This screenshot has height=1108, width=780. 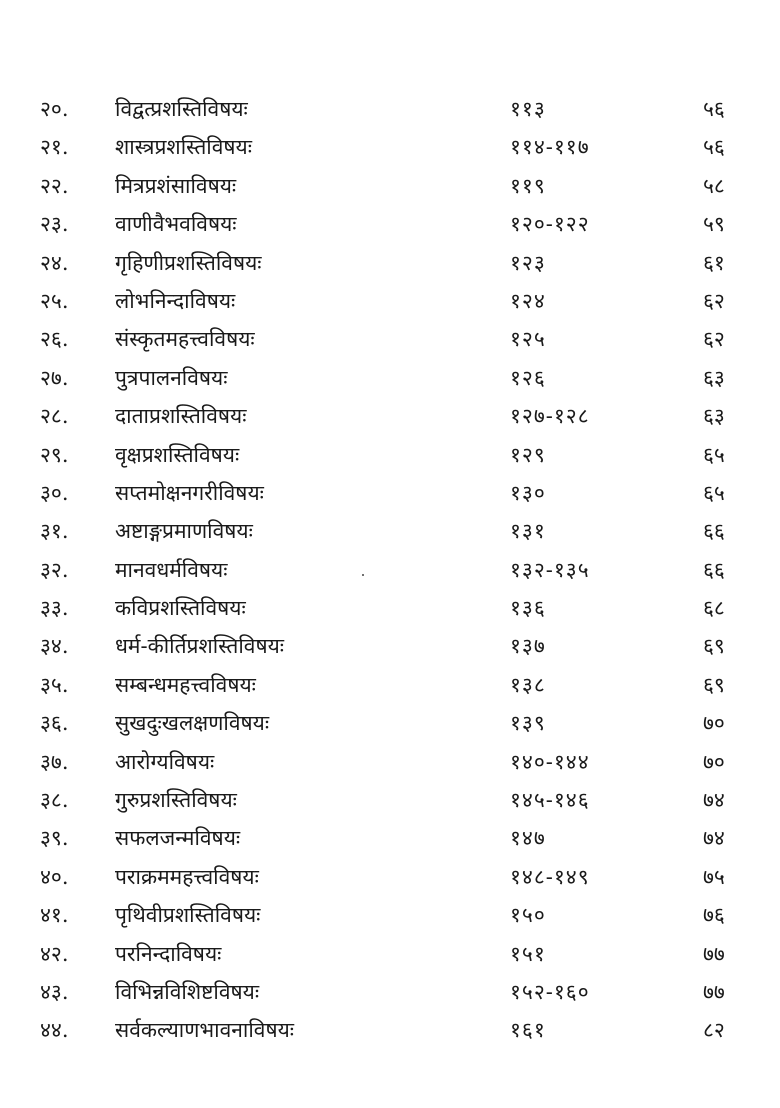 What do you see at coordinates (192, 723) in the screenshot?
I see `entry-title: सुखदुःखलक्षणविषयः` at bounding box center [192, 723].